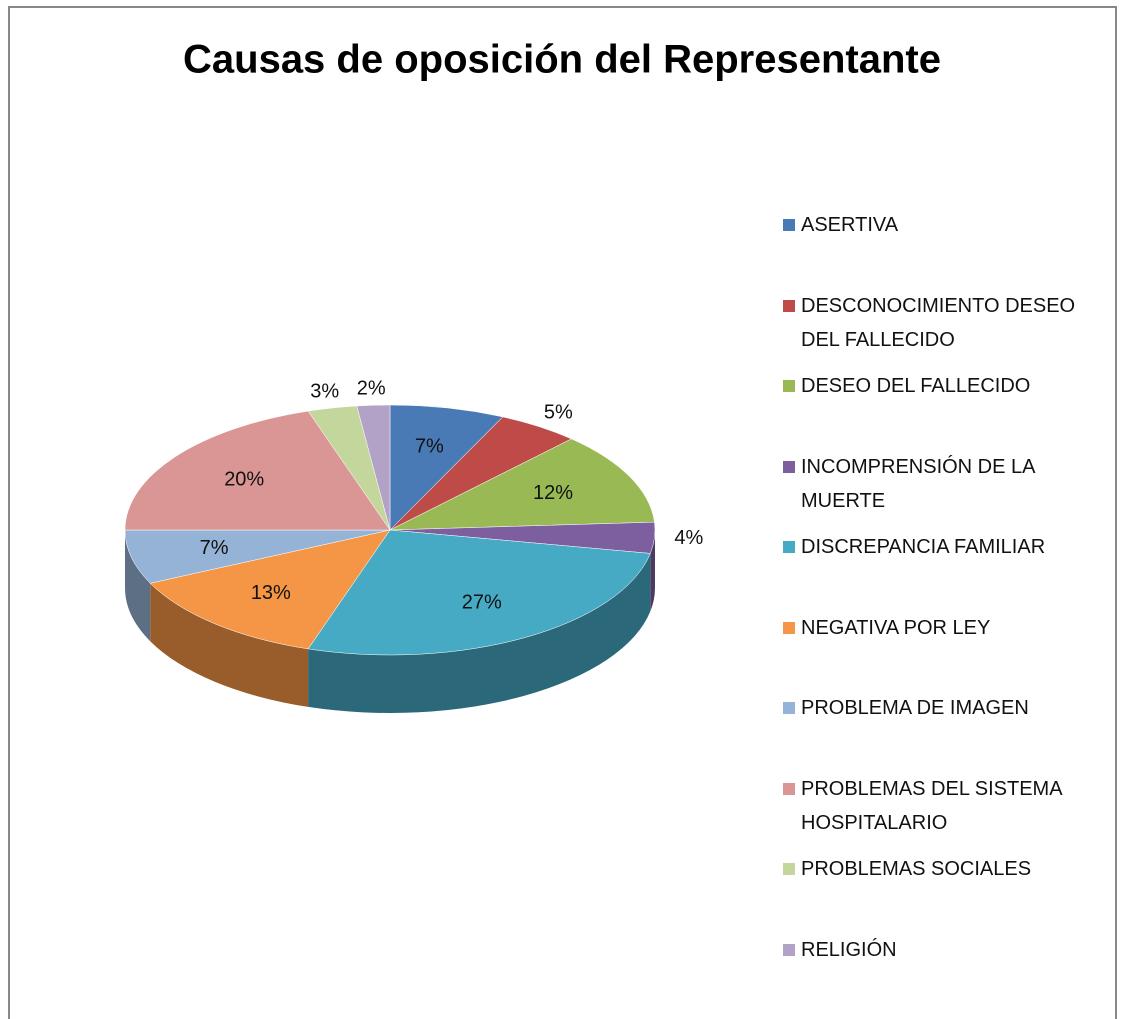 This screenshot has height=1019, width=1125. I want to click on data-label: 27%, so click(482, 602).